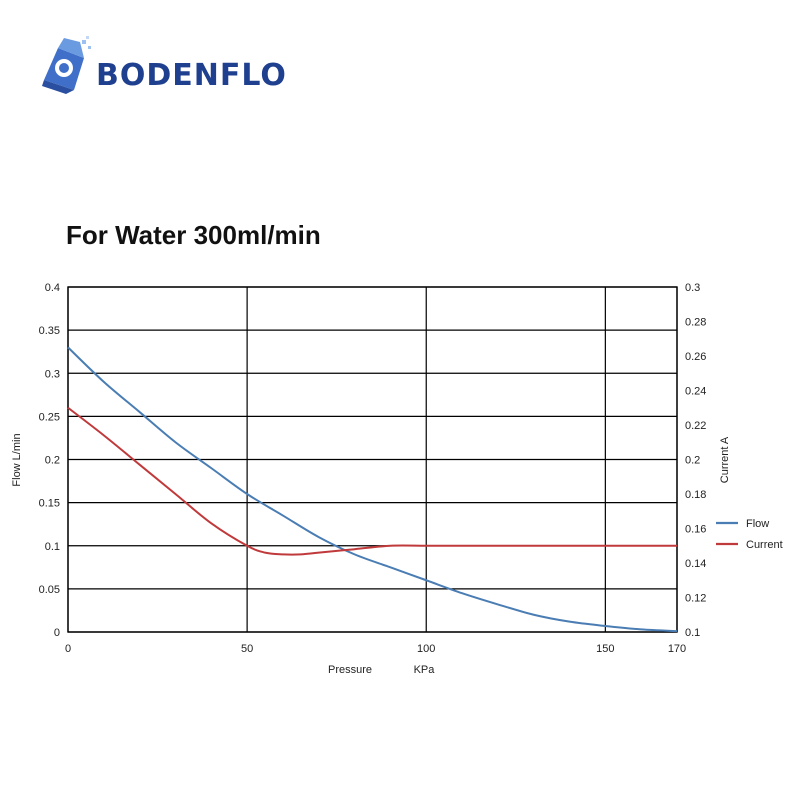 Image resolution: width=800 pixels, height=800 pixels. I want to click on x-tick-label: 50, so click(247, 649).